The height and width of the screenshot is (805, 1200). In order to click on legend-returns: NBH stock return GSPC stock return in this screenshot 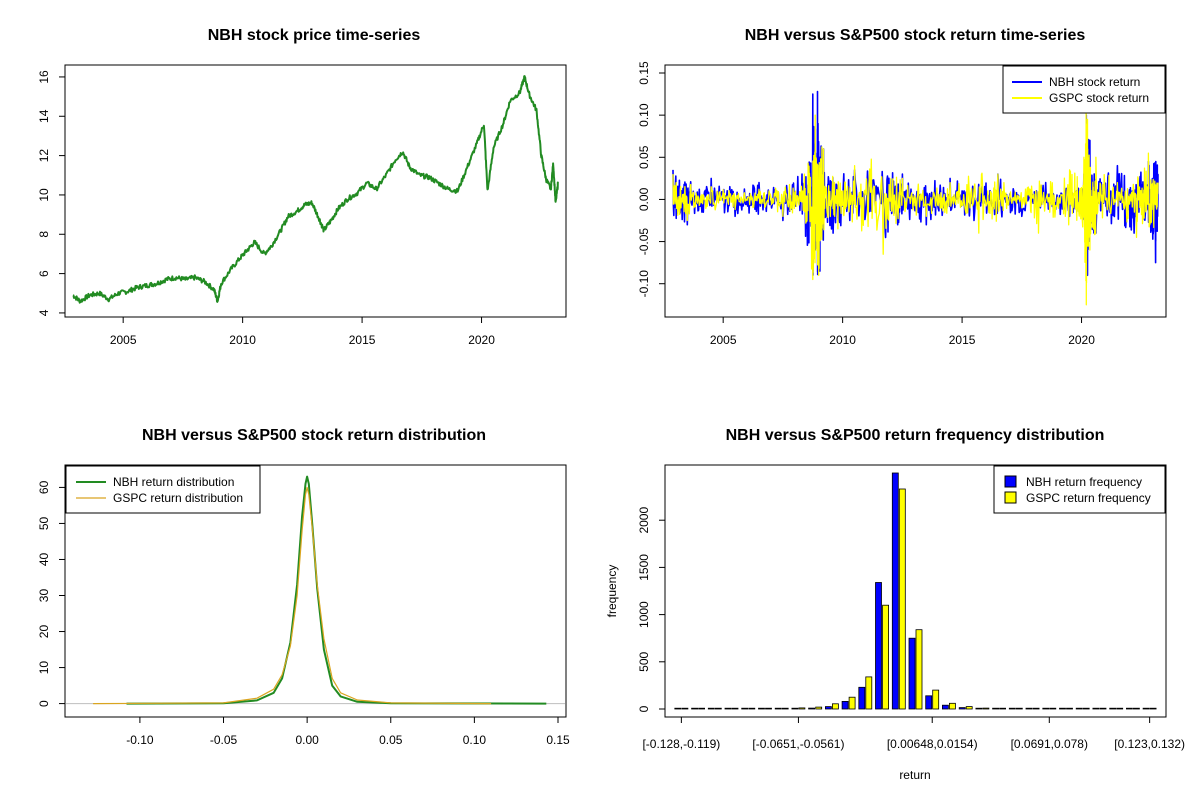, I will do `click(1084, 89)`.